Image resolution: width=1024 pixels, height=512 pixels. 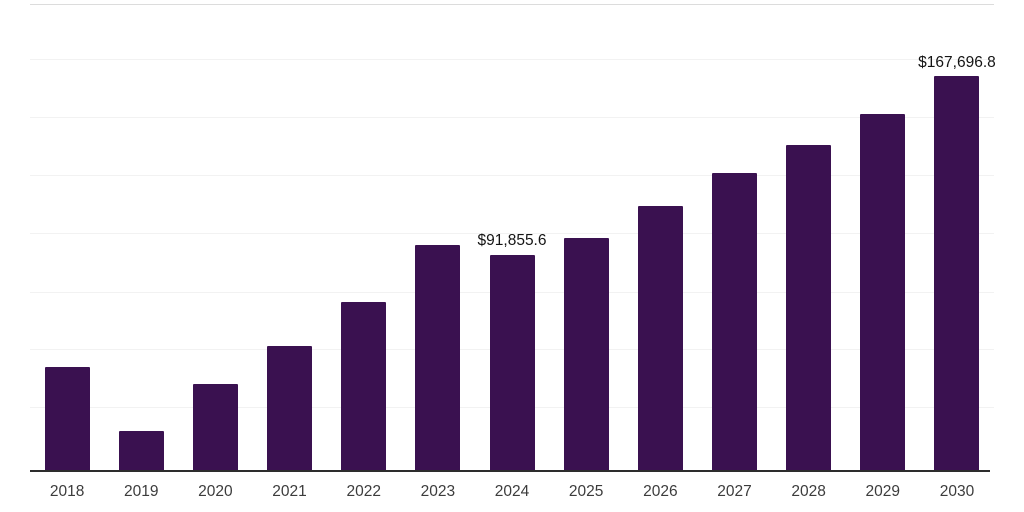 I want to click on x-tick-2024: 2024, so click(x=512, y=491).